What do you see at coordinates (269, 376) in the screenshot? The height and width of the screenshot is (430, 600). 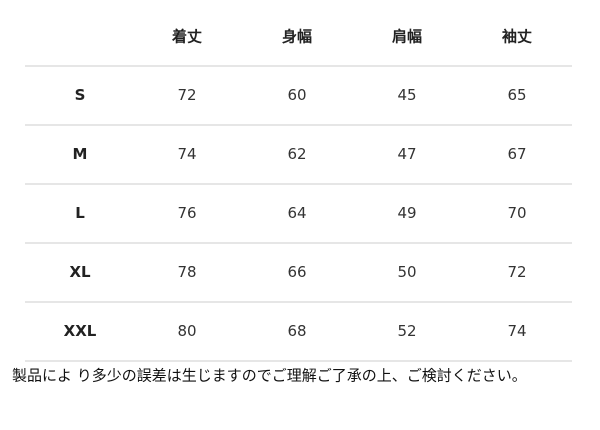 I see `note: 製品によ り多少の誤差は生じますのでご理解ご了承の上、ご検討ください。` at bounding box center [269, 376].